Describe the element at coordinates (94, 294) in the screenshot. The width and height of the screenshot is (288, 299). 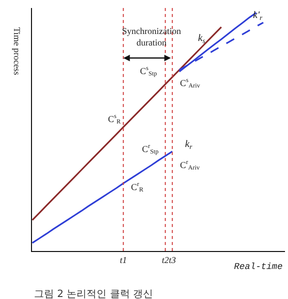
I see `text: 그림 2 논리적인 클럭 갱신` at that location.